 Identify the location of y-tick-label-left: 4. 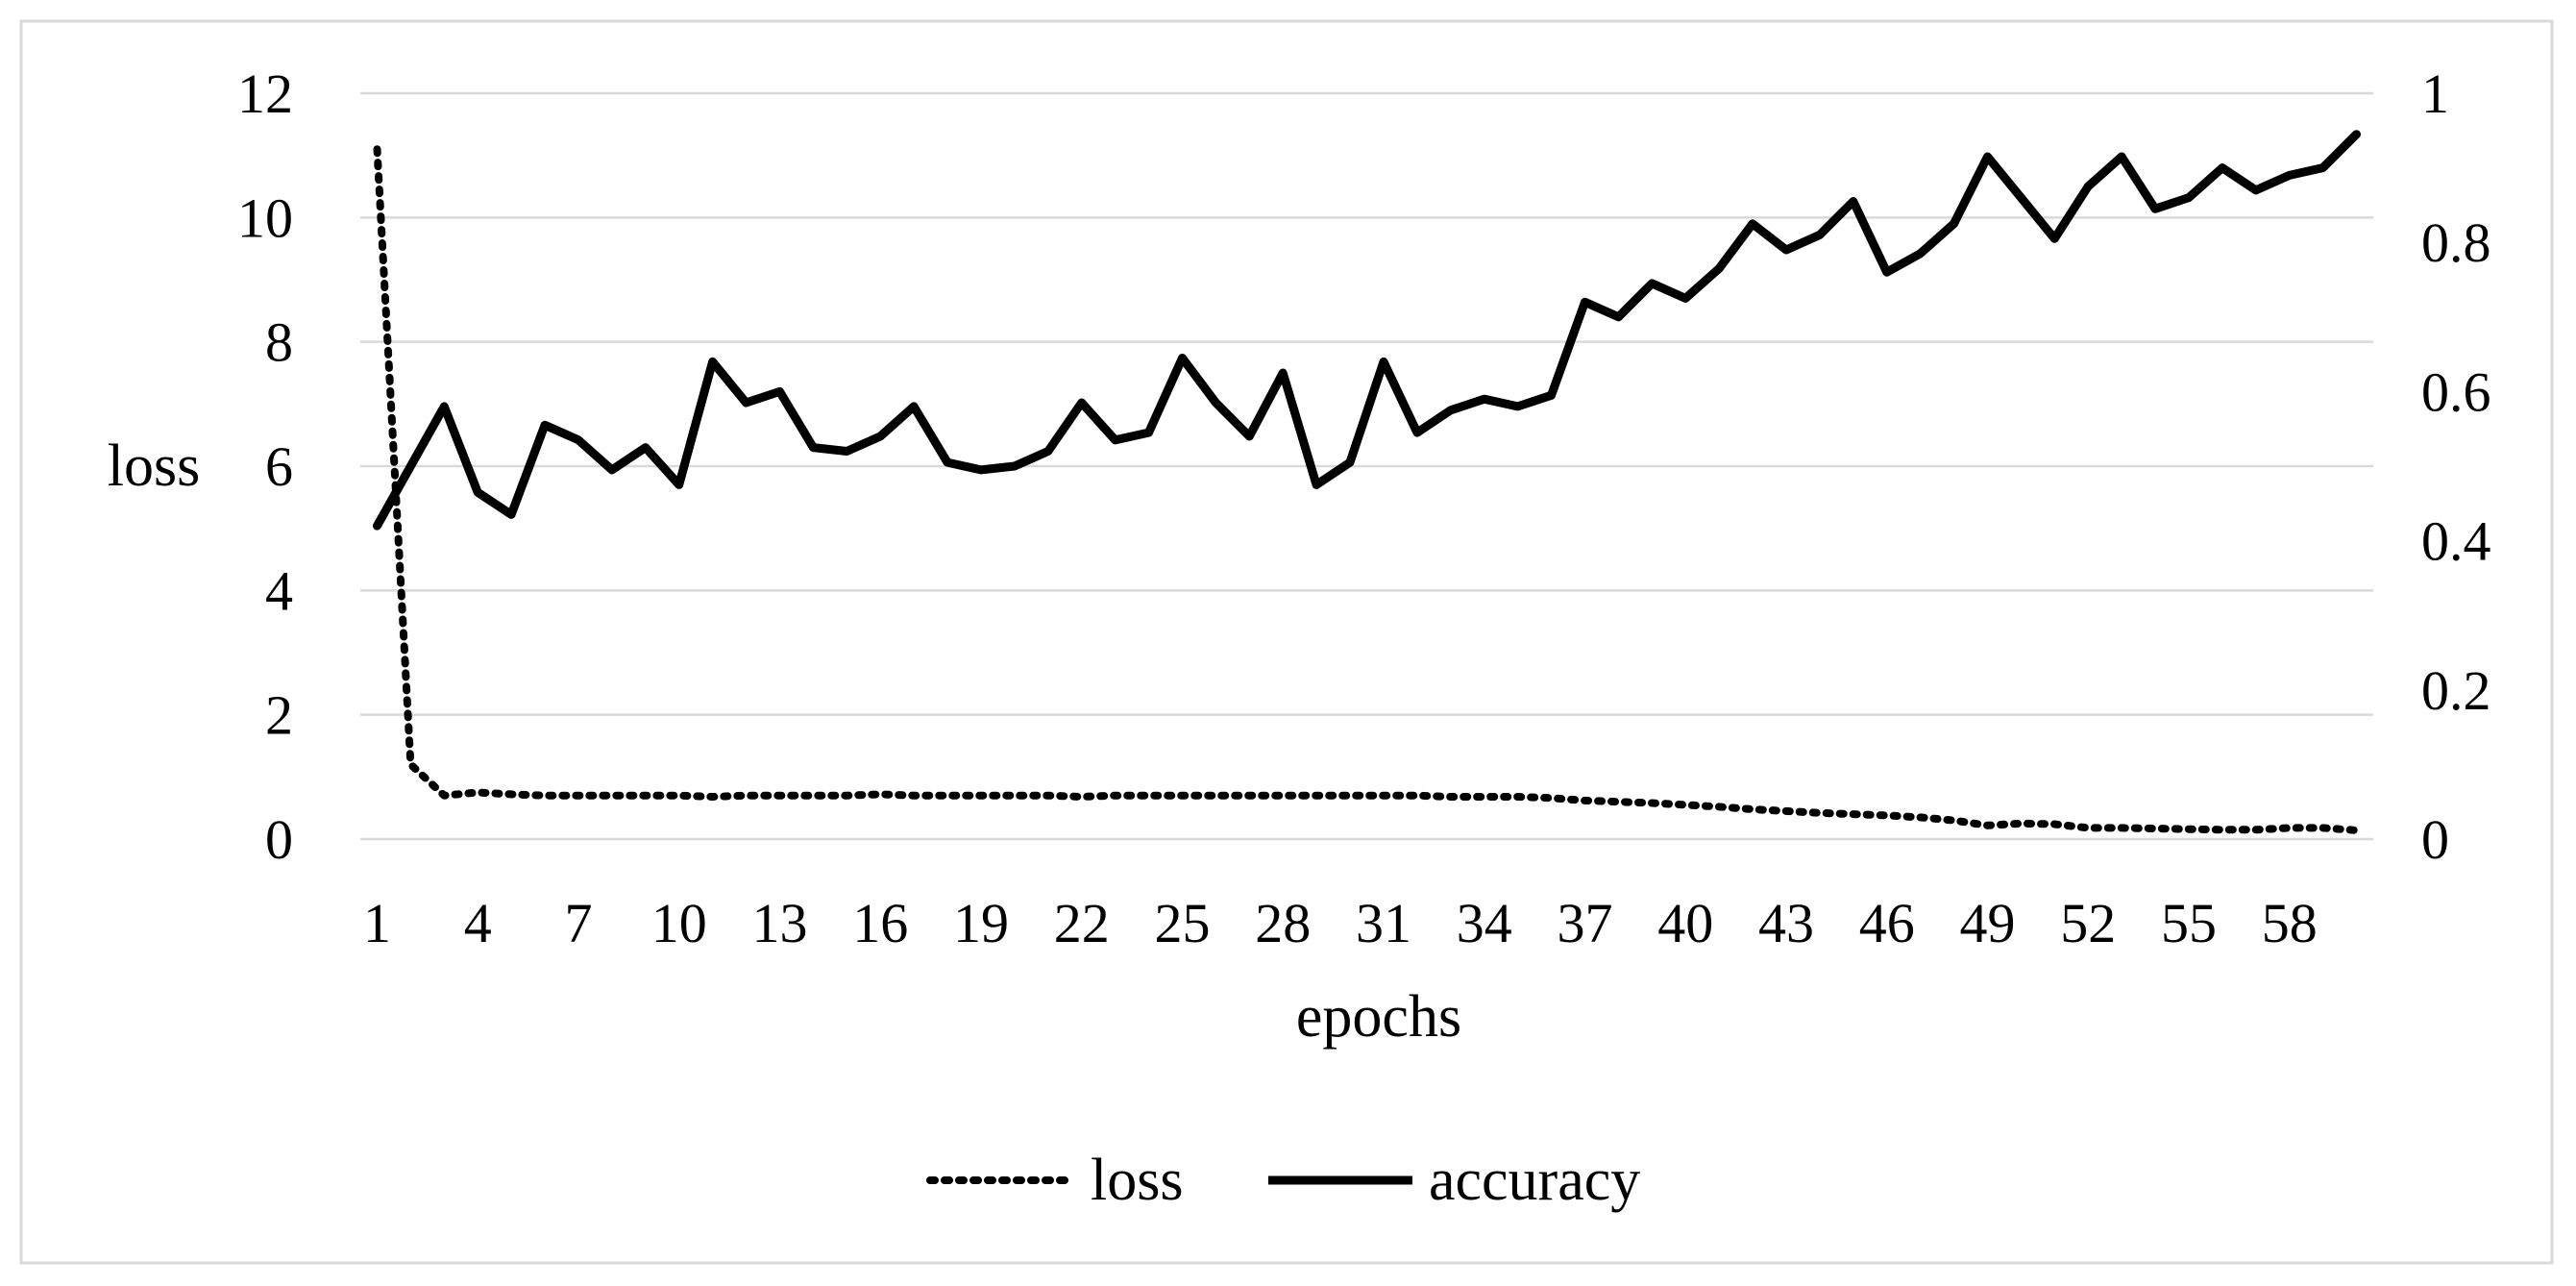
(279, 590).